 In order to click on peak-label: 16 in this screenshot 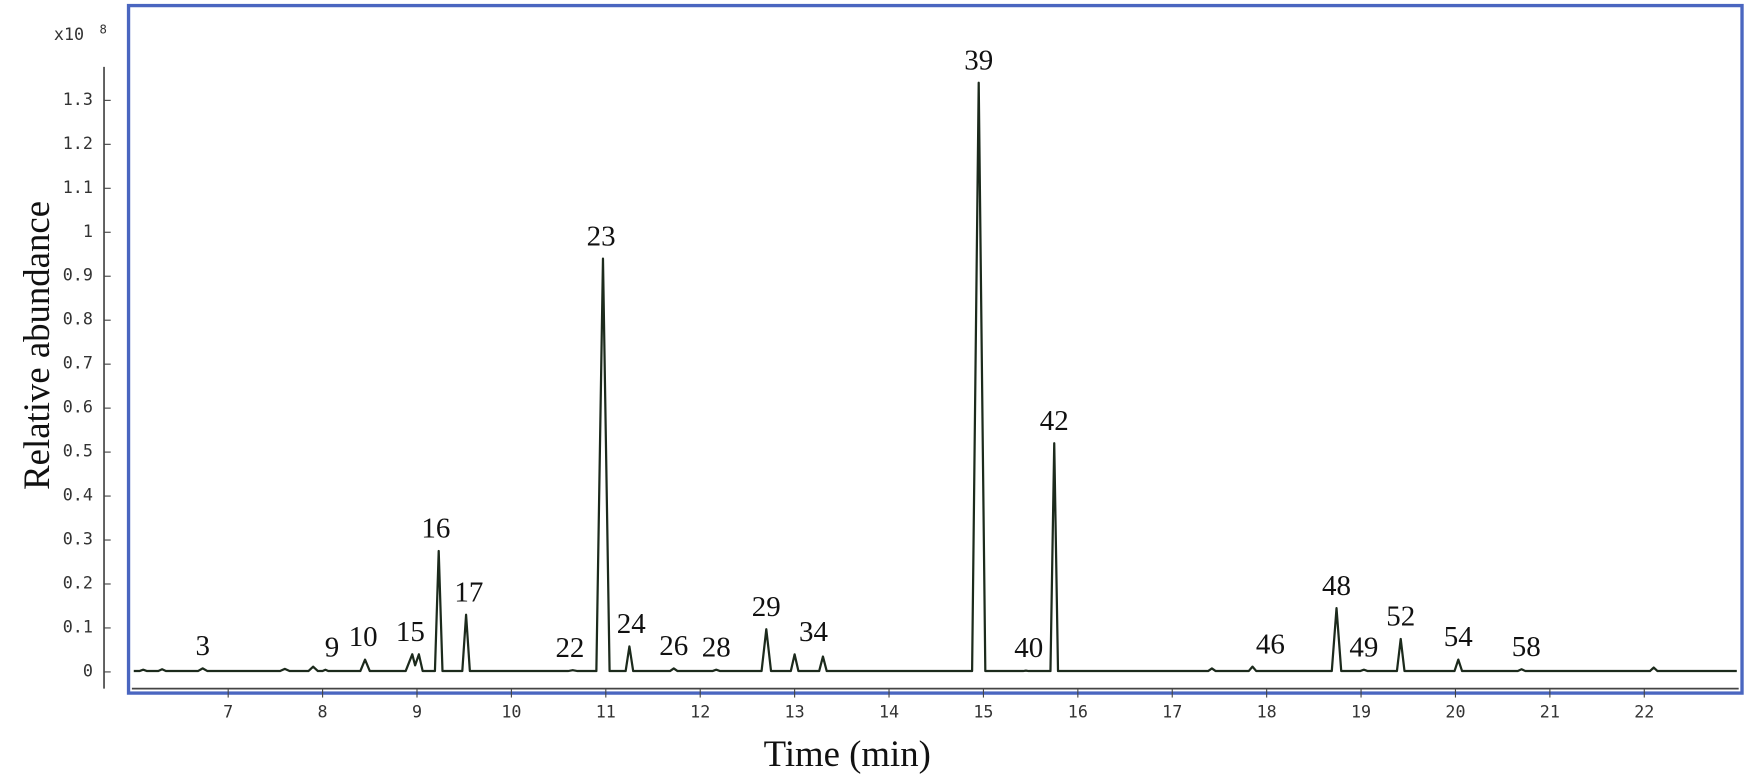, I will do `click(435, 529)`.